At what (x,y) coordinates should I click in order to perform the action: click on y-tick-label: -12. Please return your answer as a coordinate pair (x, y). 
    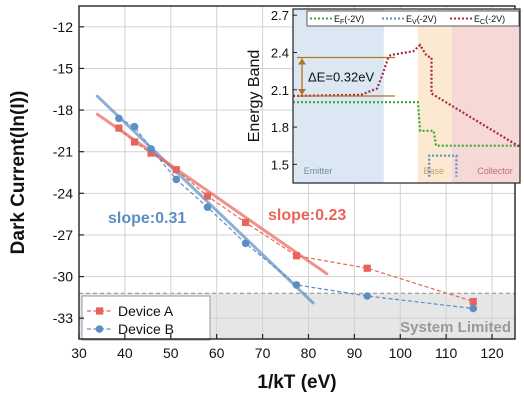
    Looking at the image, I should click on (63, 27).